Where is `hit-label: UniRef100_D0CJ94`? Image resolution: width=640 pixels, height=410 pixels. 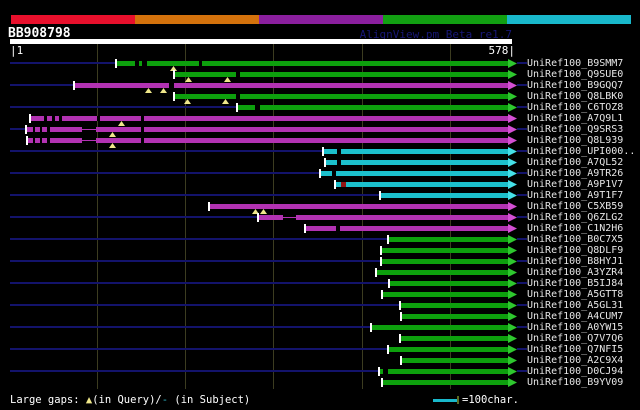 hit-label: UniRef100_D0CJ94 is located at coordinates (575, 371).